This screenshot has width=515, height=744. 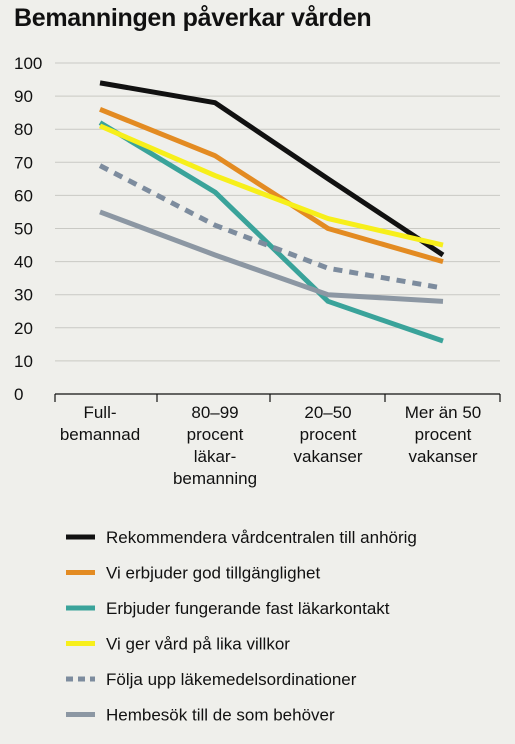 I want to click on y-tick-label: 30, so click(x=23, y=295).